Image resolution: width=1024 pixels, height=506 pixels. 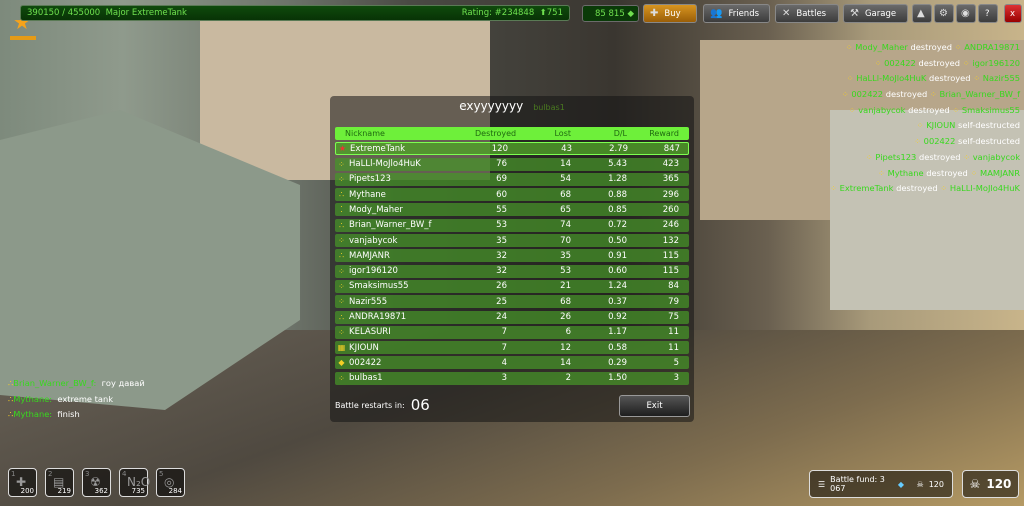 I want to click on nickname: Brian_Warner_BW_f, so click(x=390, y=225).